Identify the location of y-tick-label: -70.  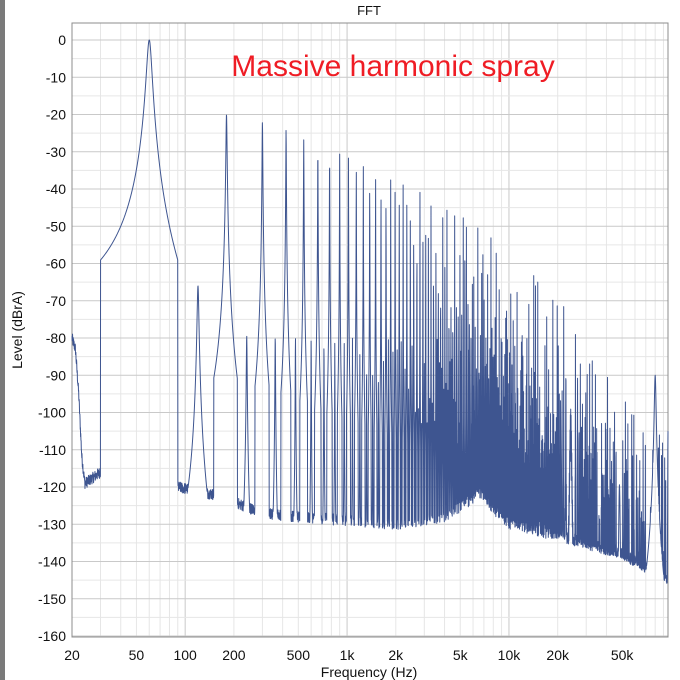
(56, 301).